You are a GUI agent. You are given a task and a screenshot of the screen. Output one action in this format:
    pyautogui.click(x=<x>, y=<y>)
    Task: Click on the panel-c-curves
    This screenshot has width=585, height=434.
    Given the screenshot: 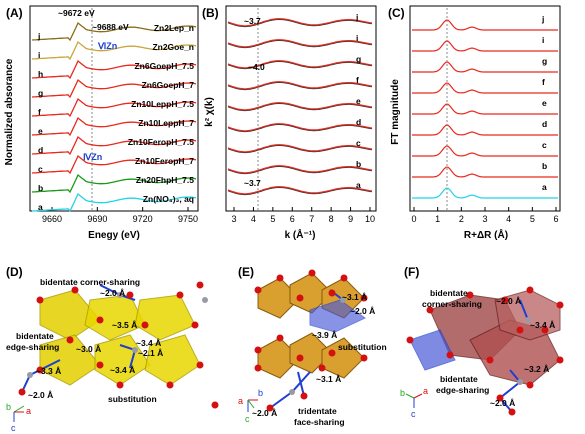 What is the action you would take?
    pyautogui.click(x=485, y=109)
    